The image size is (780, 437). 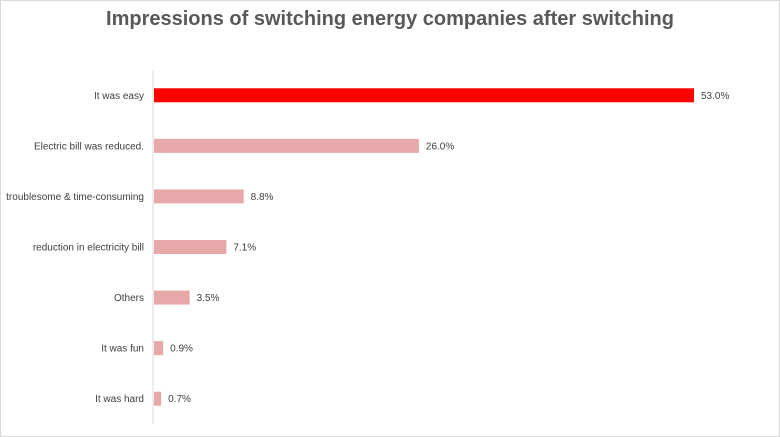 What do you see at coordinates (122, 349) in the screenshot?
I see `category-label: It was fun` at bounding box center [122, 349].